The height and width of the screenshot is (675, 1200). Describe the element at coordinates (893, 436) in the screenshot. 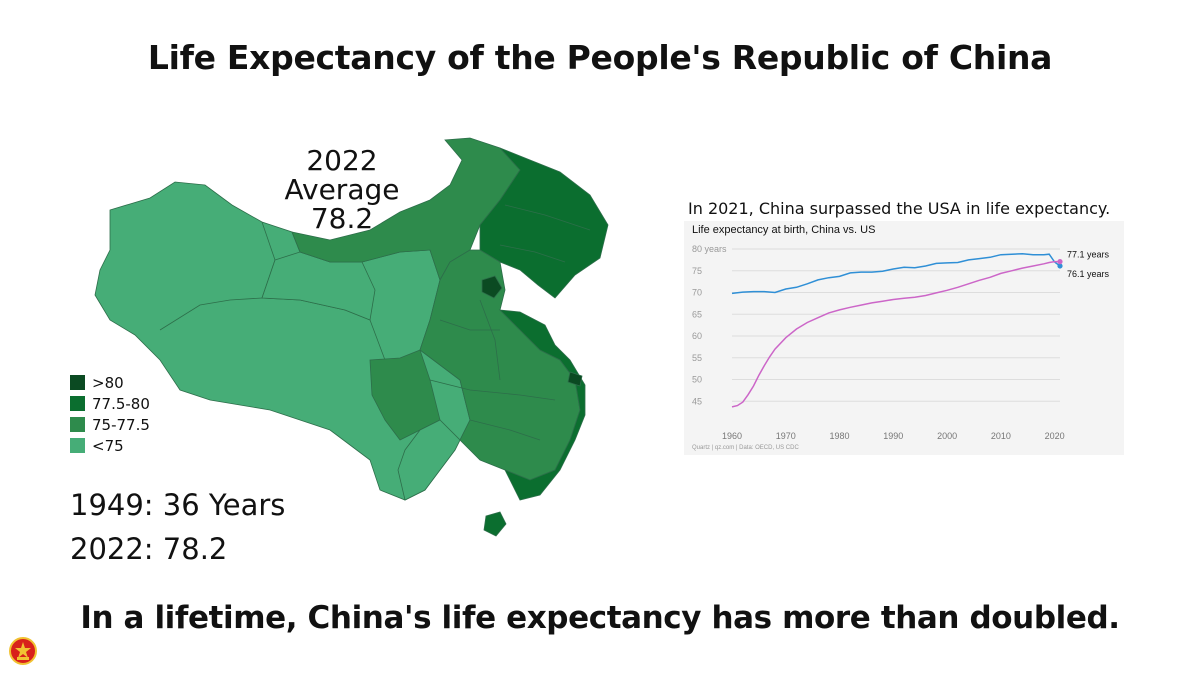

I see `x-tick-label: 1990` at that location.